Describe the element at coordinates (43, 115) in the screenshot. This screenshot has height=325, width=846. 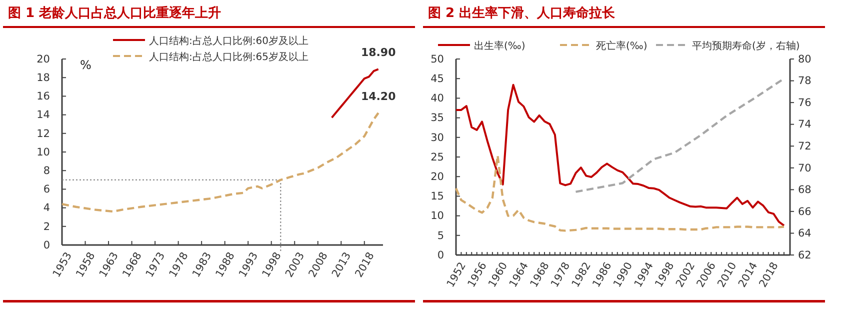
I see `y-tick-label: 14` at that location.